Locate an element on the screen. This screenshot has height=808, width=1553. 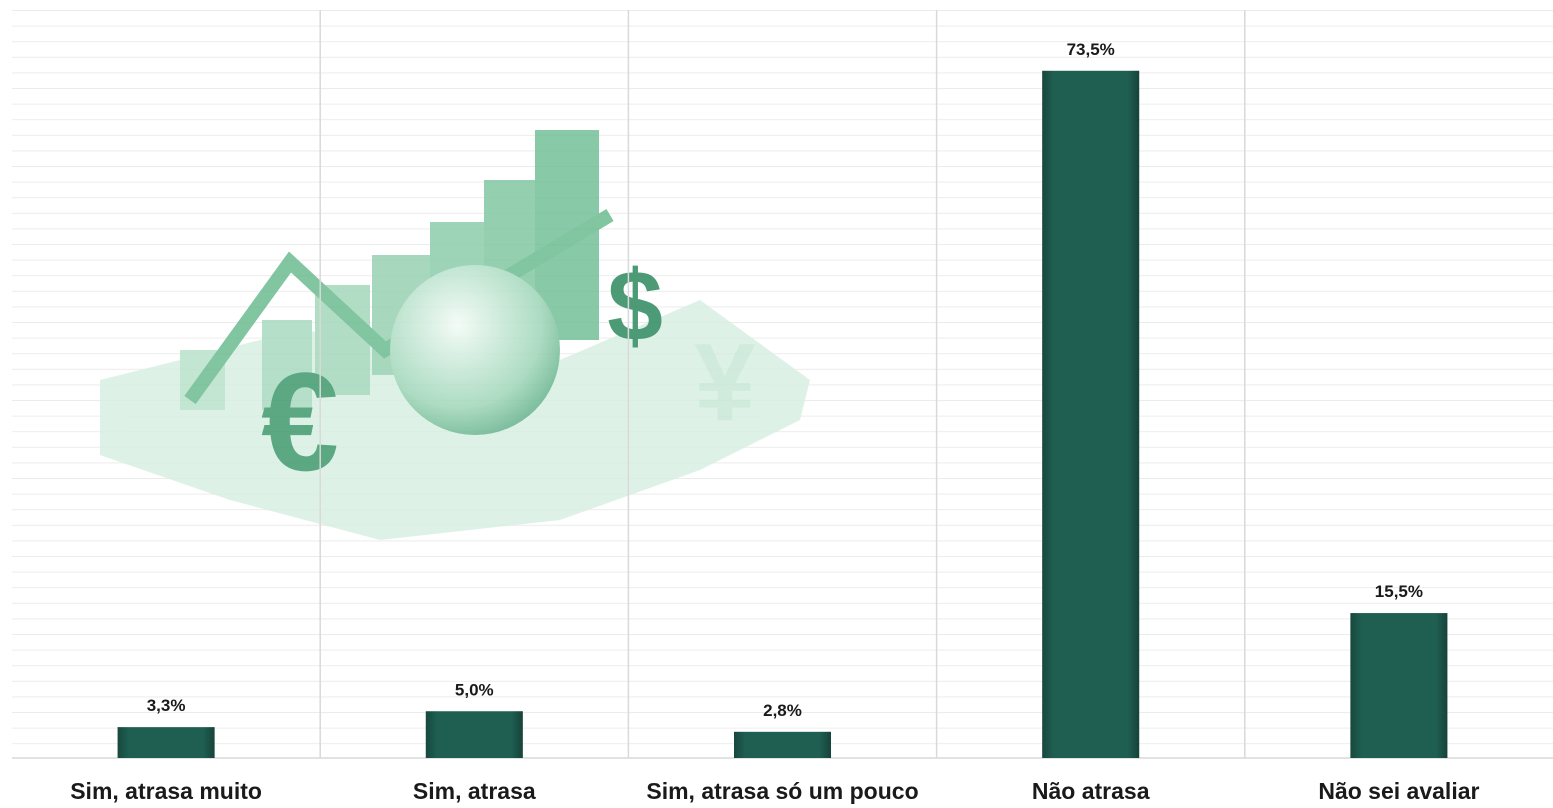
value-label: 3,3% is located at coordinates (166, 705).